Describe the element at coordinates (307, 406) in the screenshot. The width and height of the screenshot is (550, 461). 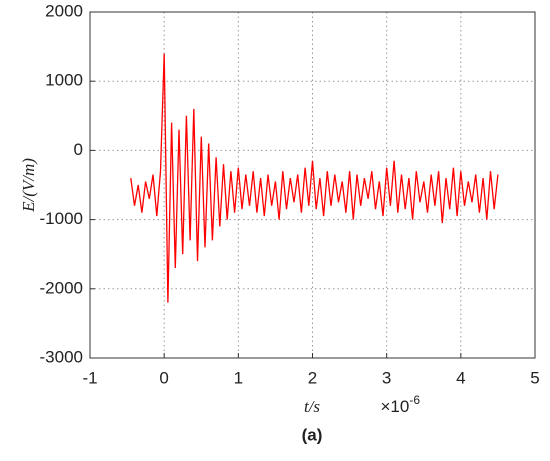
I see `x-label-symbol: t` at that location.